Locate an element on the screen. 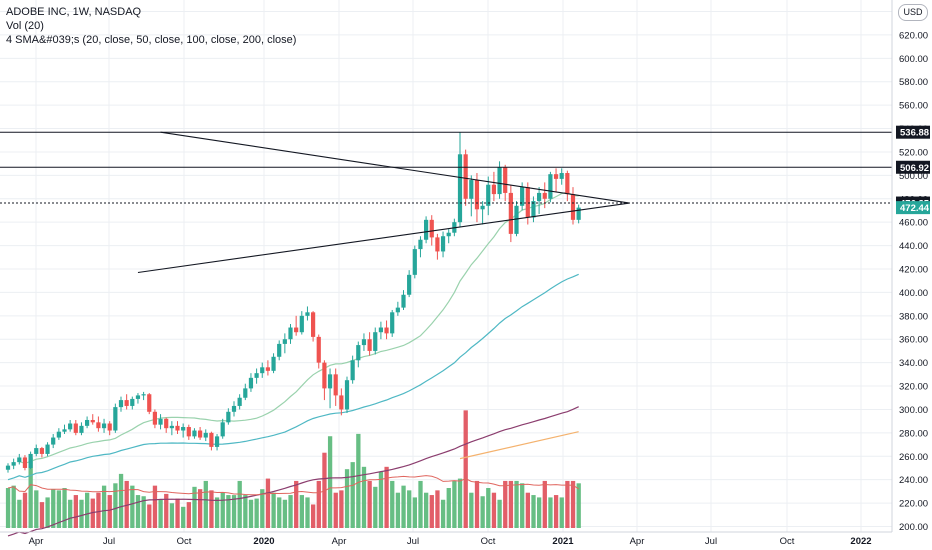  y-tick-label: 420.00 is located at coordinates (913, 270).